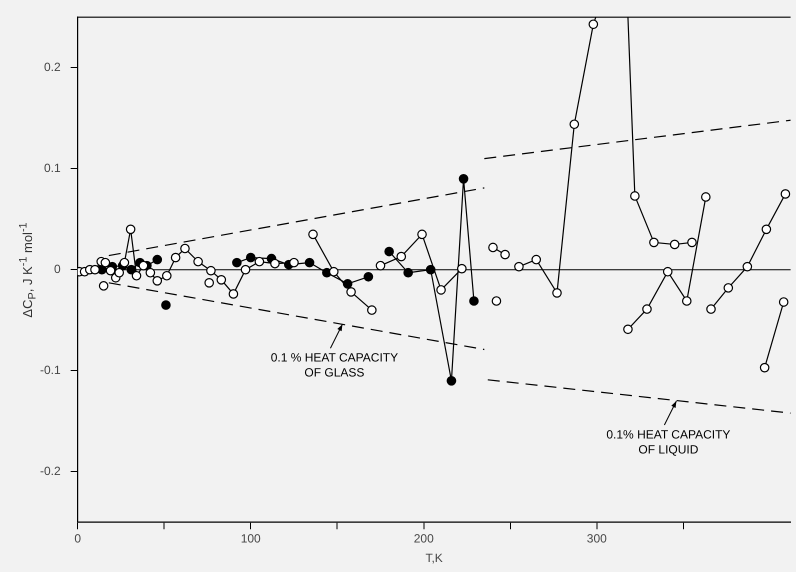 The image size is (796, 572). What do you see at coordinates (57, 269) in the screenshot?
I see `y-tick-label: 0` at bounding box center [57, 269].